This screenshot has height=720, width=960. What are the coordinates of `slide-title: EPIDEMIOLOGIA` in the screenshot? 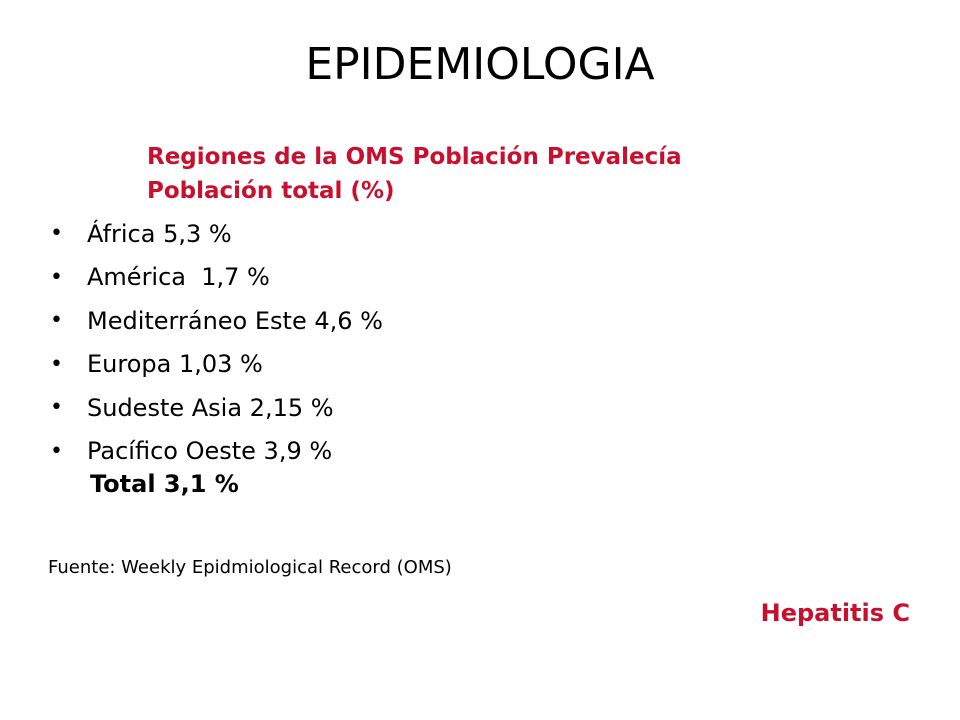 It's located at (480, 64).